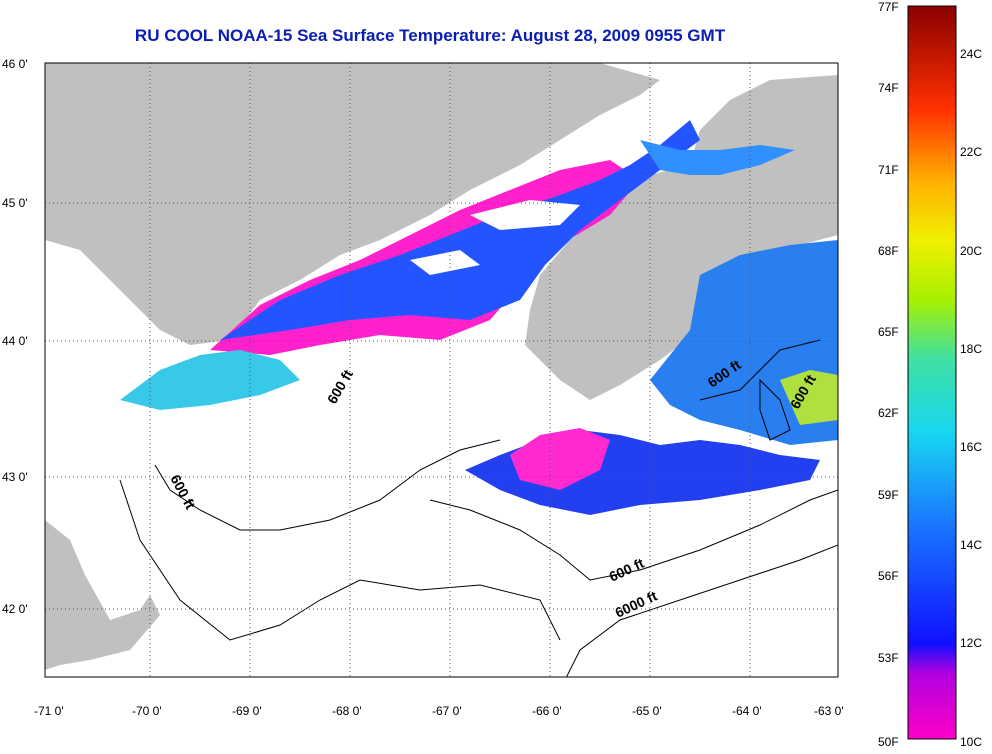  Describe the element at coordinates (49, 711) in the screenshot. I see `lon-label: -71 0'` at that location.